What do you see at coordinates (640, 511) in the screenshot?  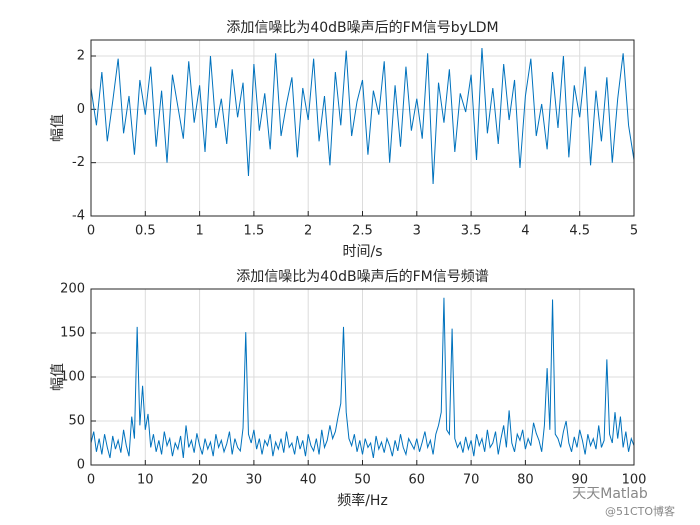 I see `watermark: @51CTO博客` at bounding box center [640, 511].